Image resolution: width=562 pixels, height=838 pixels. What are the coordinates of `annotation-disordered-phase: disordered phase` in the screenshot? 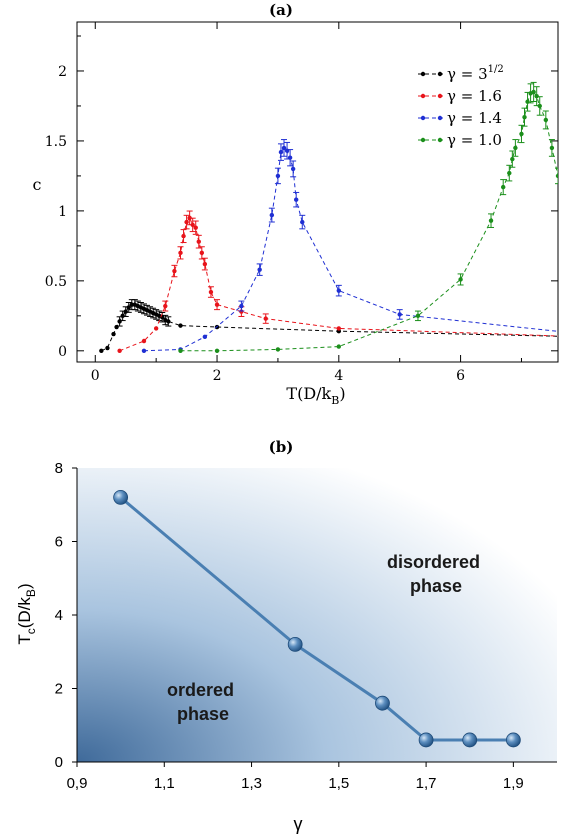 It's located at (436, 574).